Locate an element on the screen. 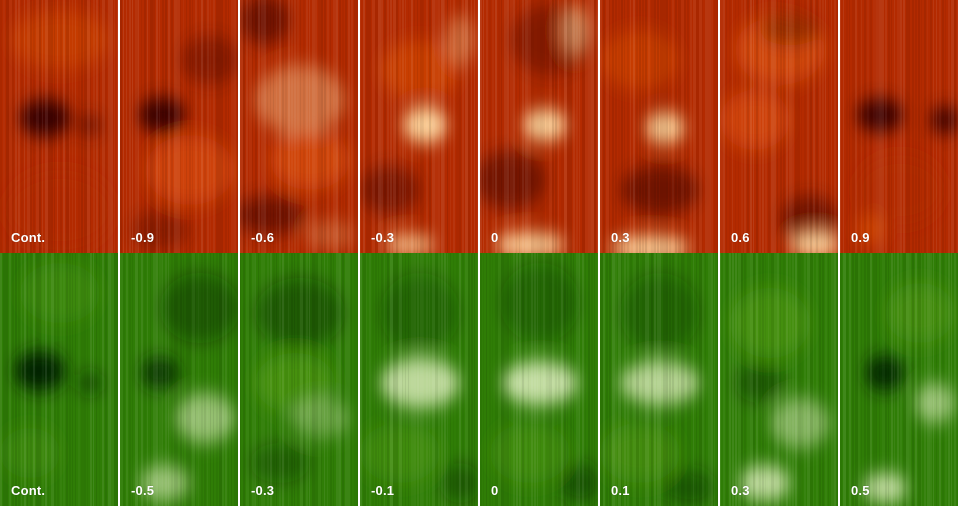  panel-label: -0.9 is located at coordinates (143, 237).